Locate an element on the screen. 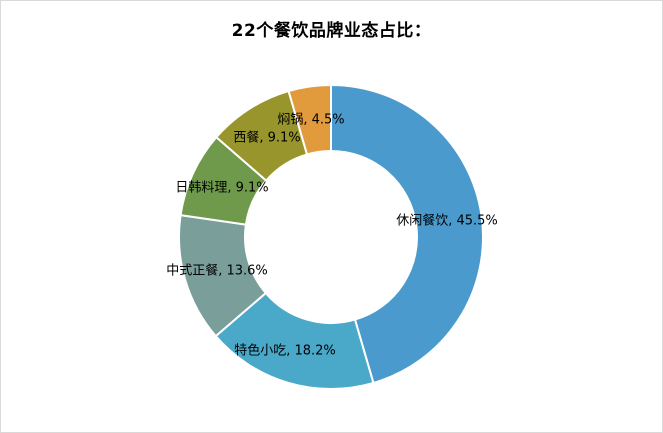  data-label-hotpot: 焖锅, 4.5% is located at coordinates (310, 120).